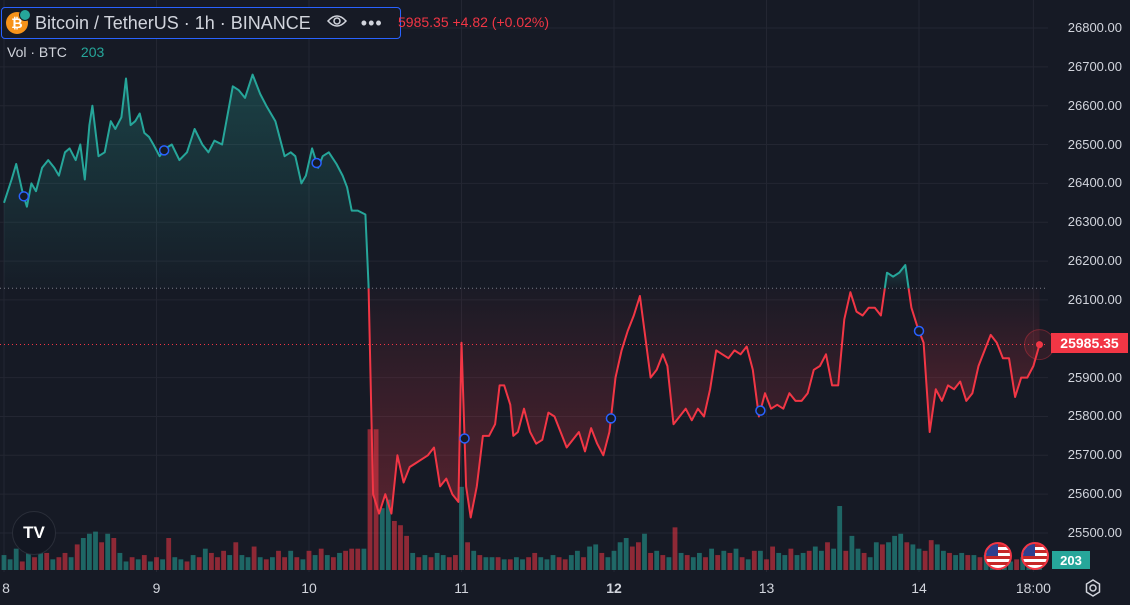  Describe the element at coordinates (1094, 494) in the screenshot. I see `price-tick-label: 25600.00` at that location.